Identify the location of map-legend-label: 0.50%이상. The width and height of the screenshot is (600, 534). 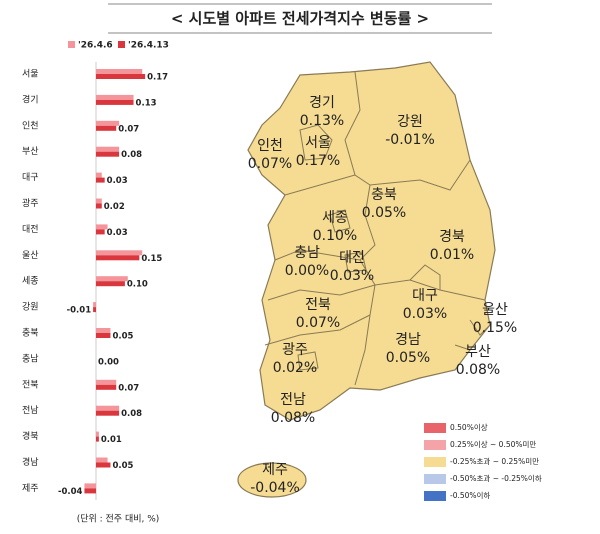
(469, 427).